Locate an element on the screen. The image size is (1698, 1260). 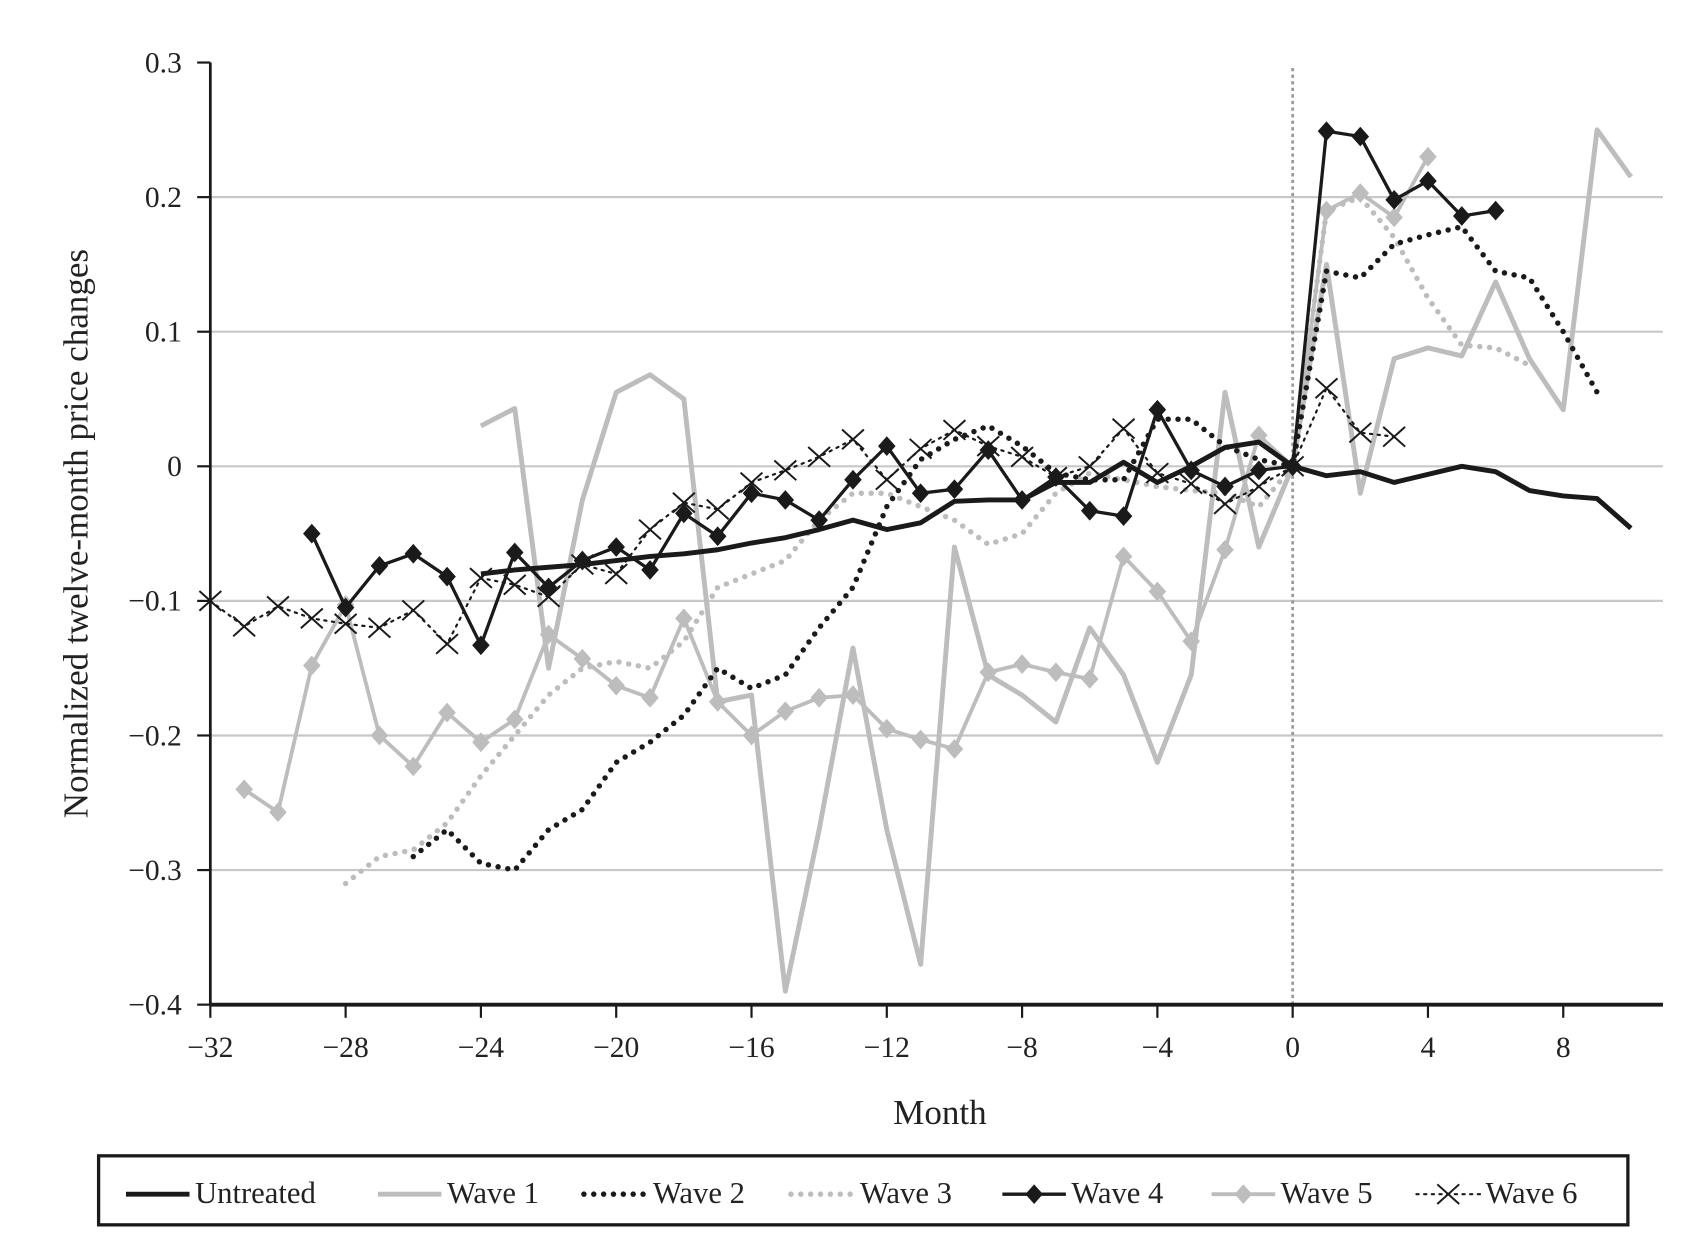
y-tick-label: −0.1 is located at coordinates (155, 602).